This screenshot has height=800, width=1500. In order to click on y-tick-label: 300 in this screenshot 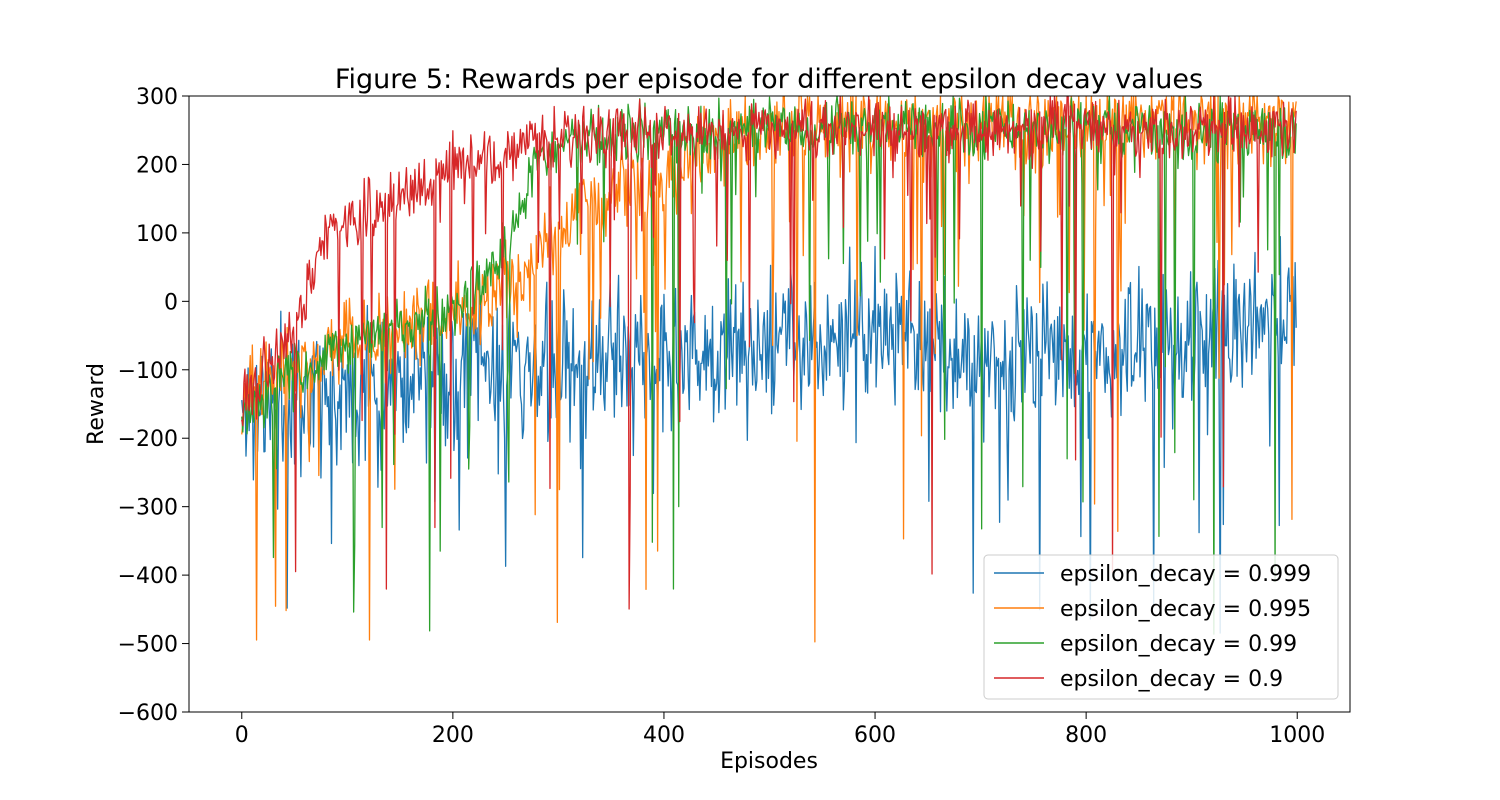, I will do `click(157, 97)`.